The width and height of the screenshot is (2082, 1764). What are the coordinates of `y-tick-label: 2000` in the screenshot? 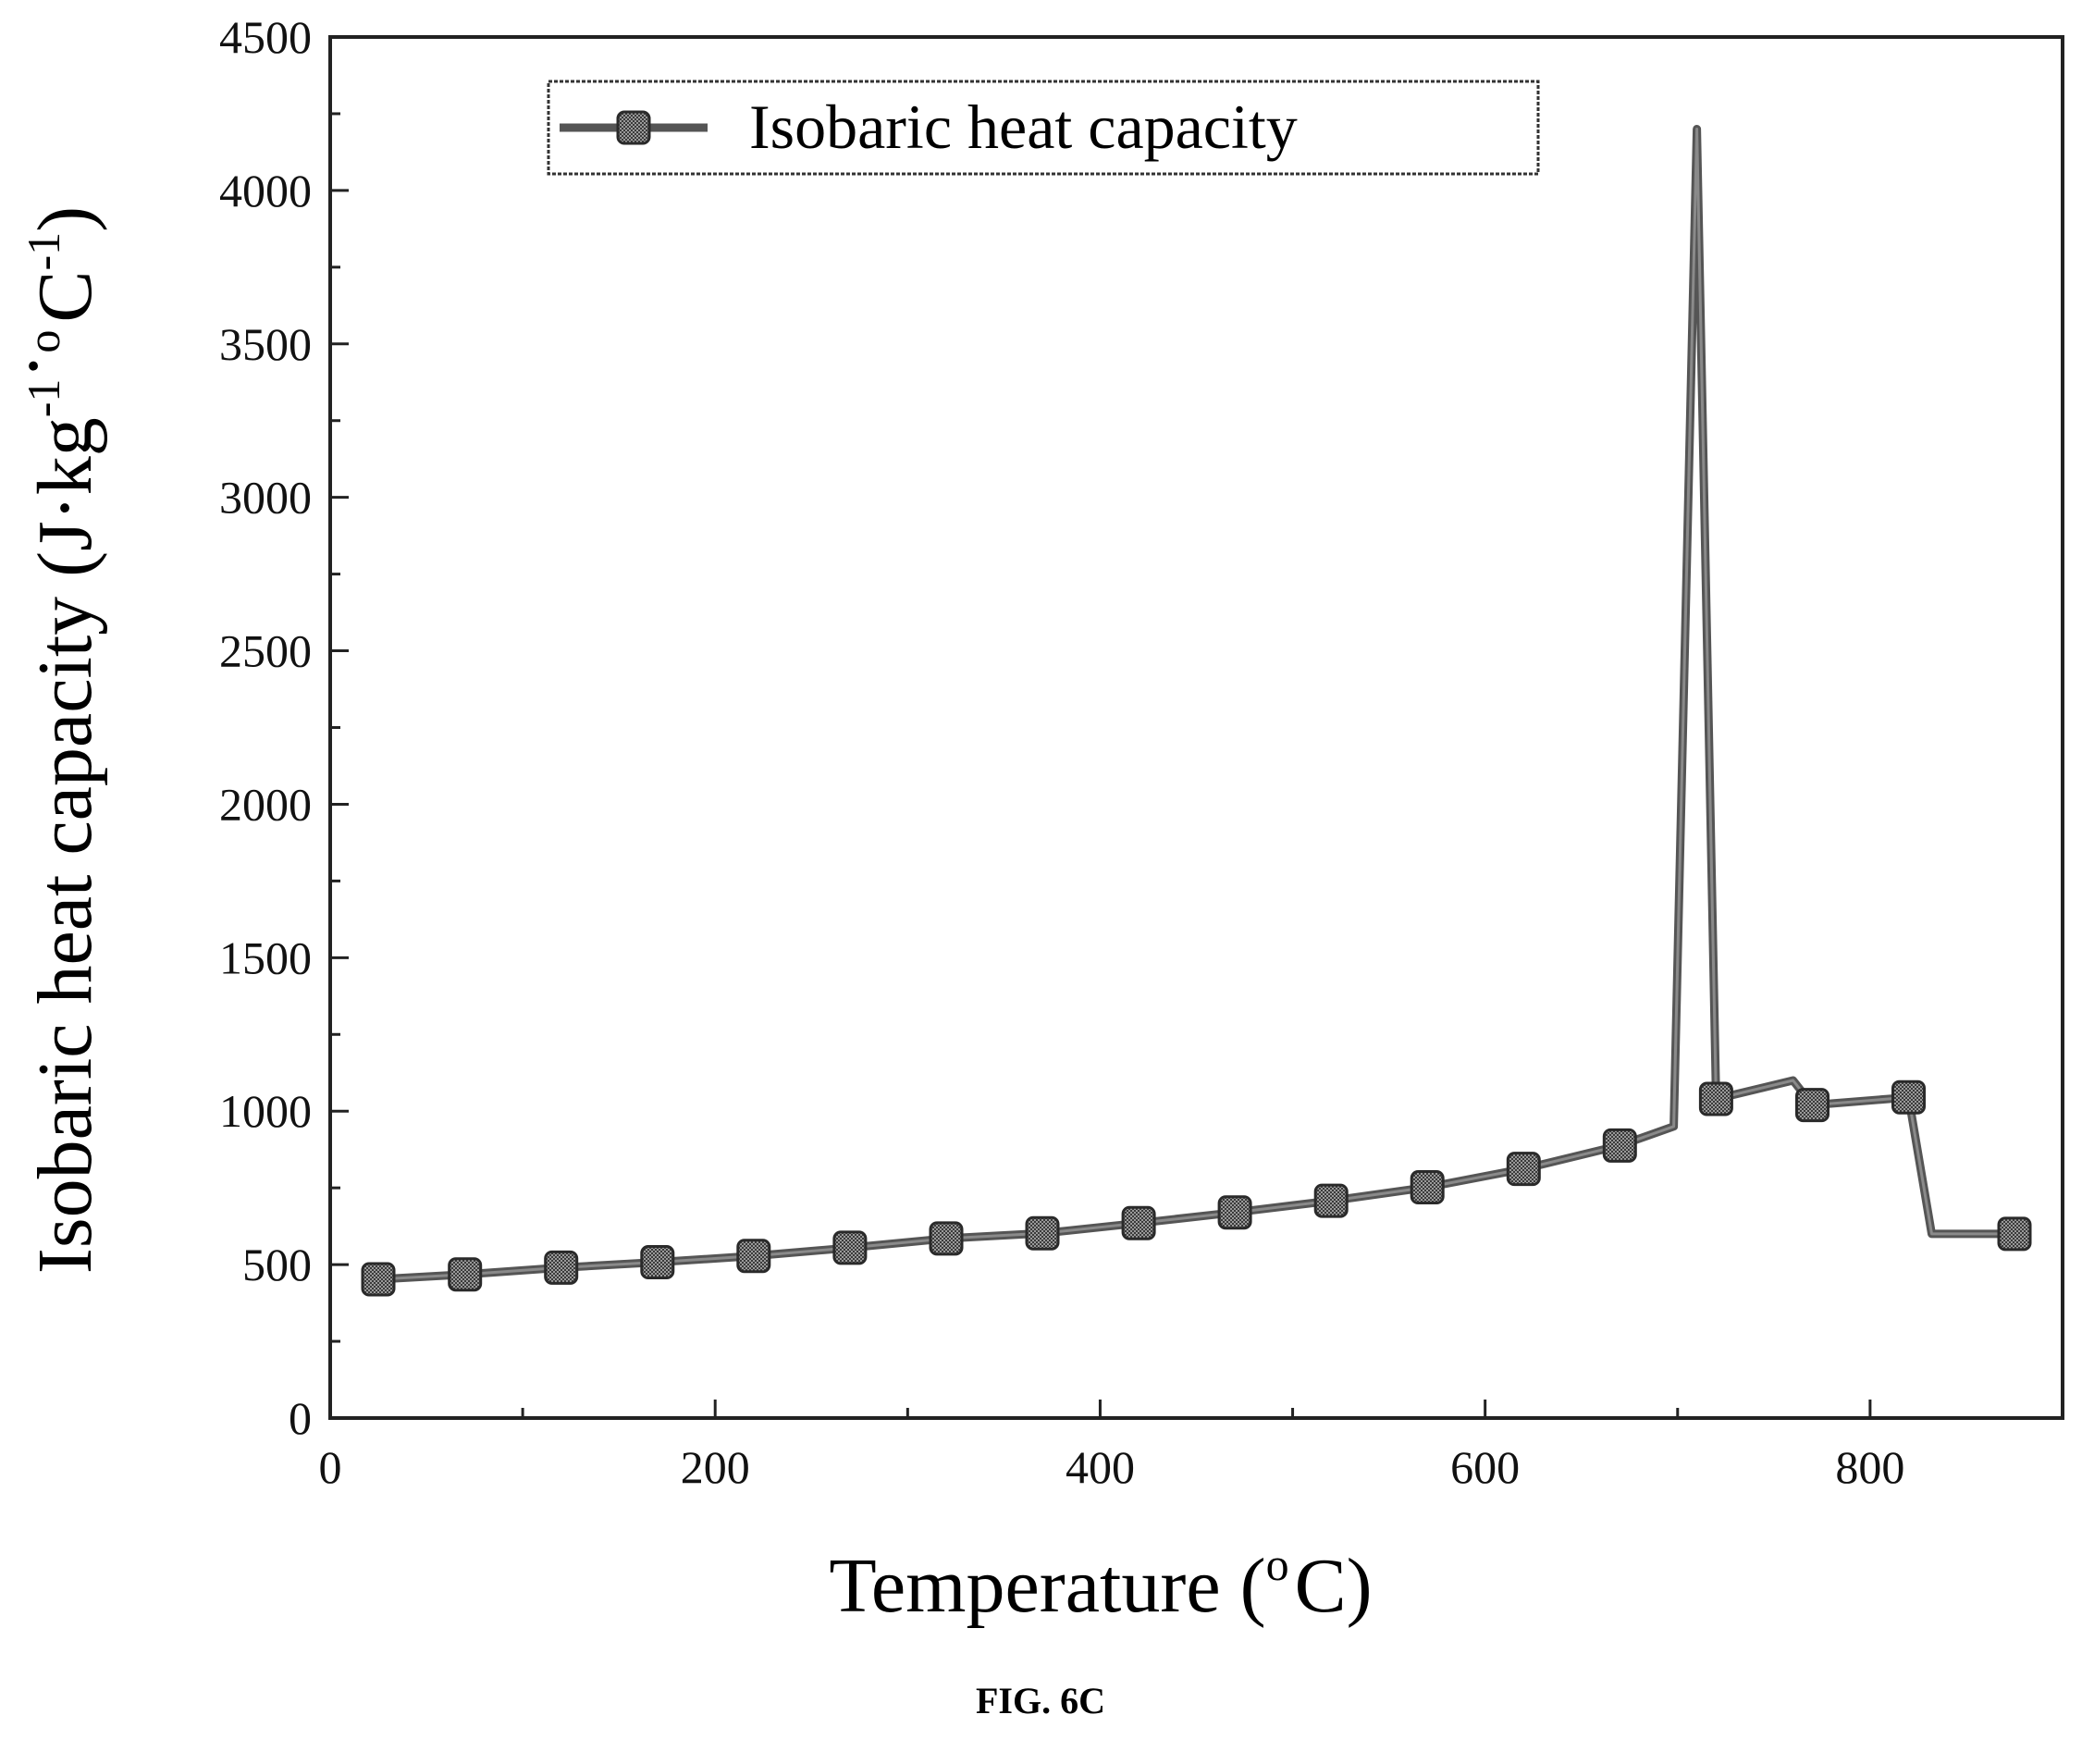 It's located at (266, 804).